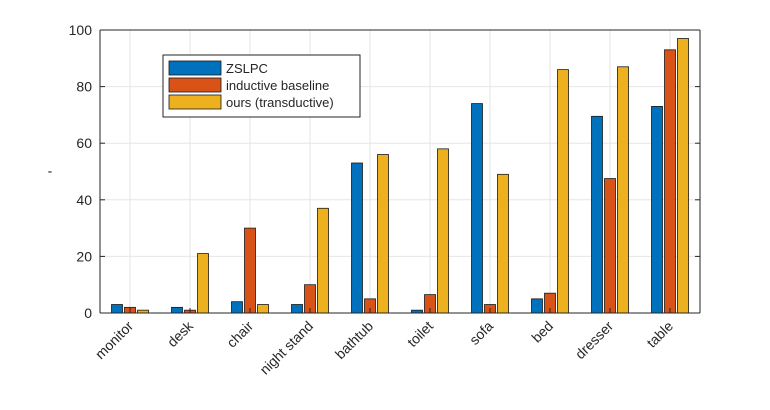  Describe the element at coordinates (537, 306) in the screenshot. I see `bar-zslpc-bed` at that location.